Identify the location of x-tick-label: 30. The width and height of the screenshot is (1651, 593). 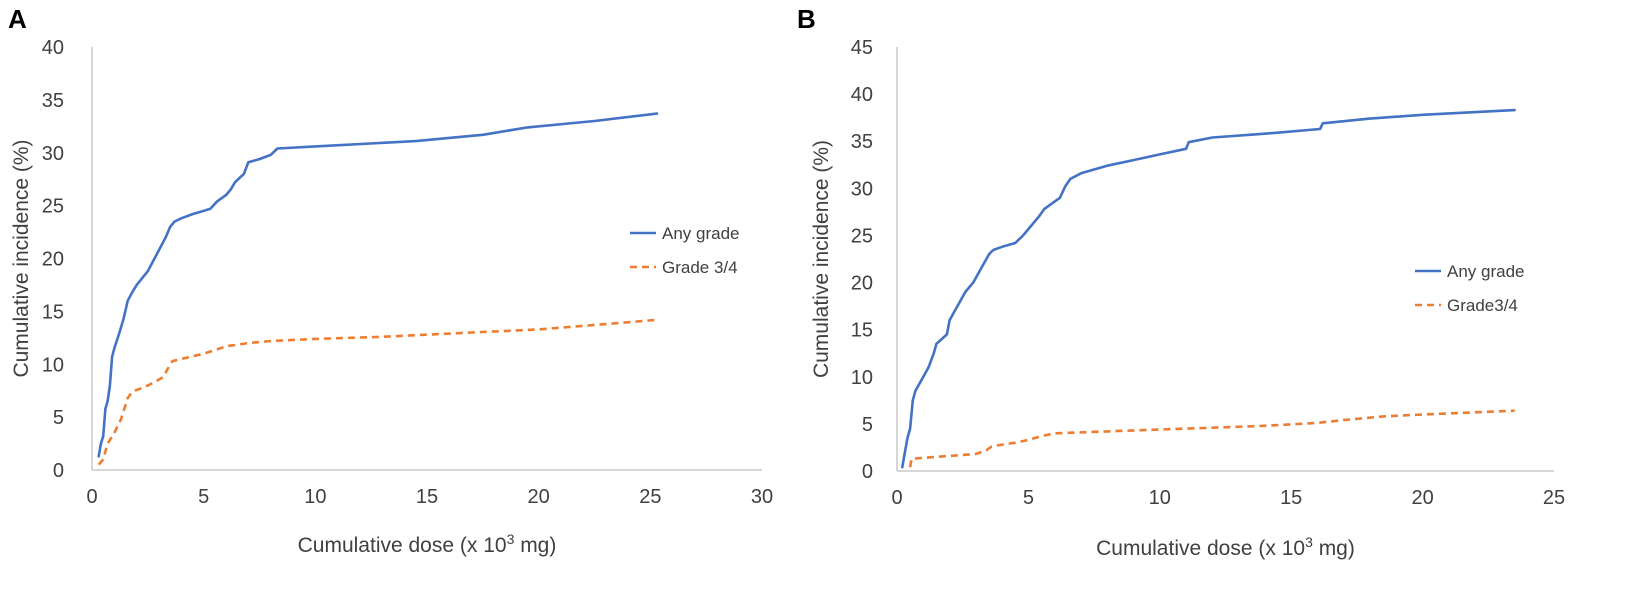
(762, 497).